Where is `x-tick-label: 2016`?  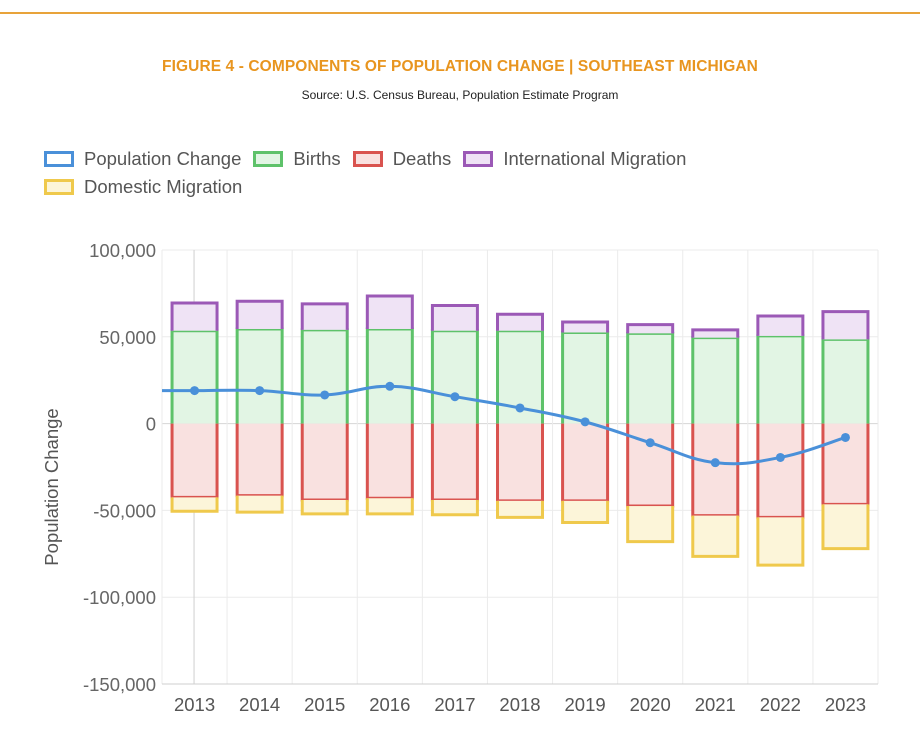
x-tick-label: 2016 is located at coordinates (389, 704).